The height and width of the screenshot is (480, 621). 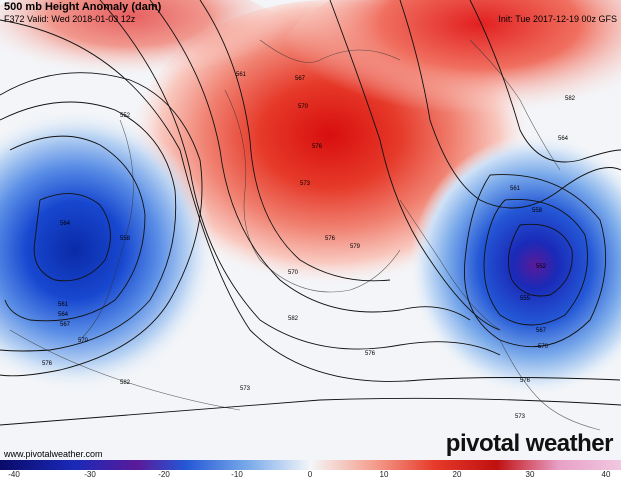 What do you see at coordinates (70, 19) in the screenshot?
I see `valid-time: F372 Valid: Wed 2018-01-03 12z` at bounding box center [70, 19].